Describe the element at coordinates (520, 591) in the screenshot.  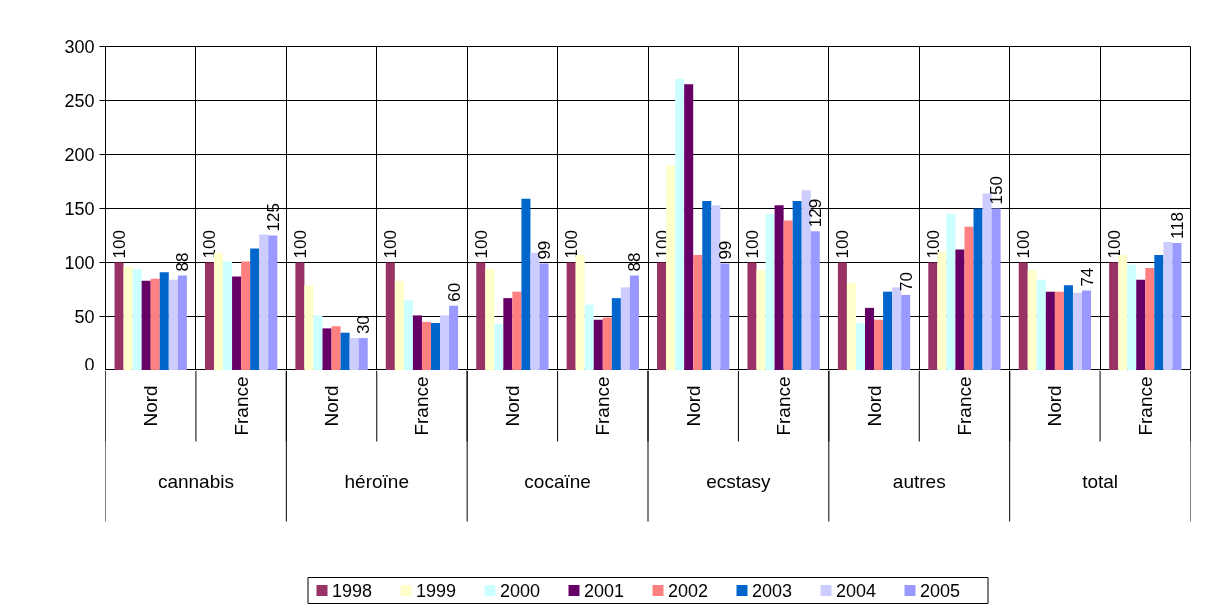
I see `legend-label: 2000` at that location.